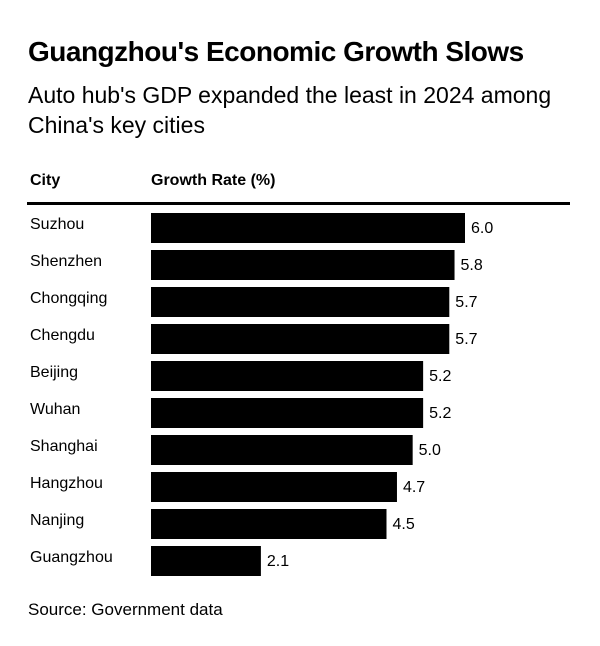  What do you see at coordinates (45, 180) in the screenshot?
I see `column-header-city: City` at bounding box center [45, 180].